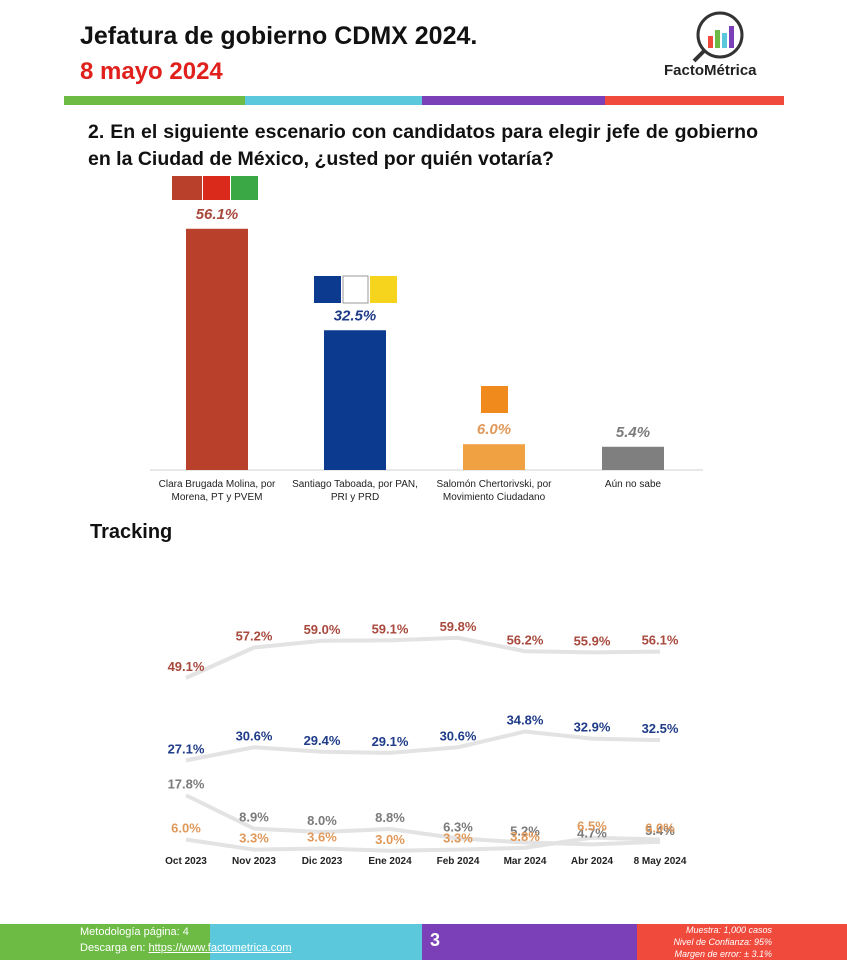 Image resolution: width=847 pixels, height=960 pixels. What do you see at coordinates (217, 214) in the screenshot?
I see `value-label: 56.1%` at bounding box center [217, 214].